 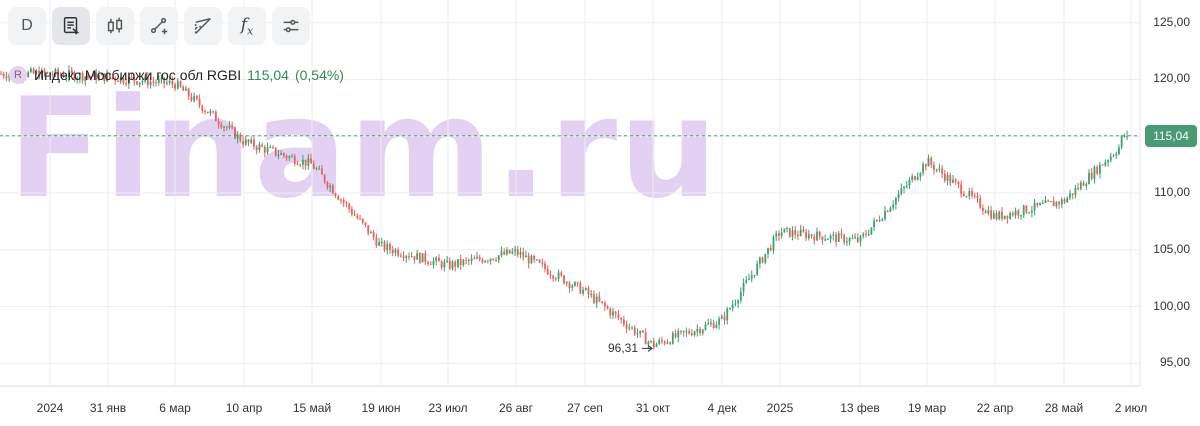 What do you see at coordinates (27, 26) in the screenshot?
I see `interval-button: D` at bounding box center [27, 26].